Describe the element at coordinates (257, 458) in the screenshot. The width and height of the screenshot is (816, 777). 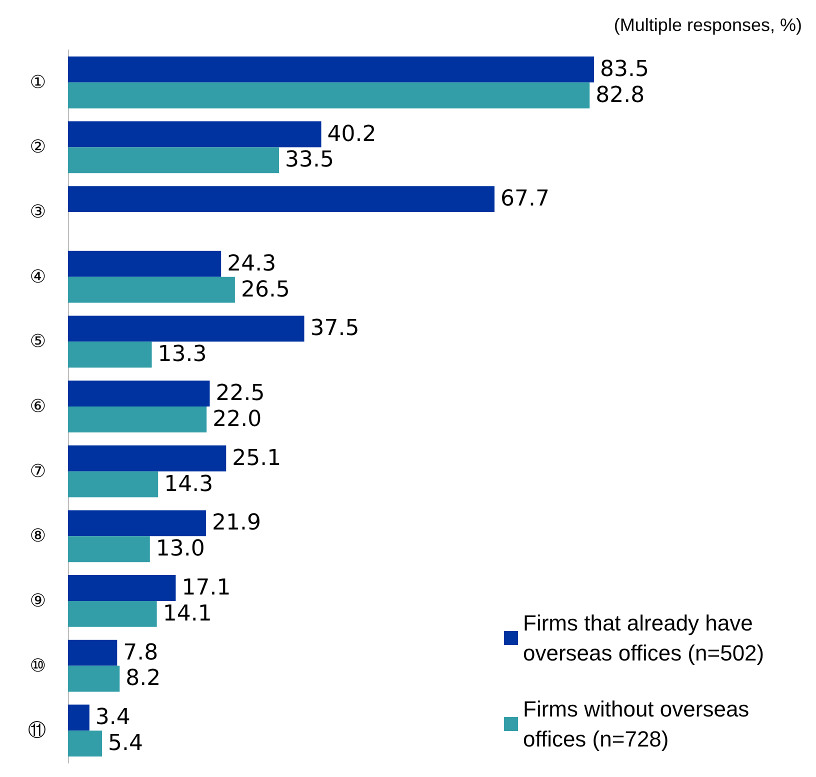
I see `data-label: 25.1` at that location.